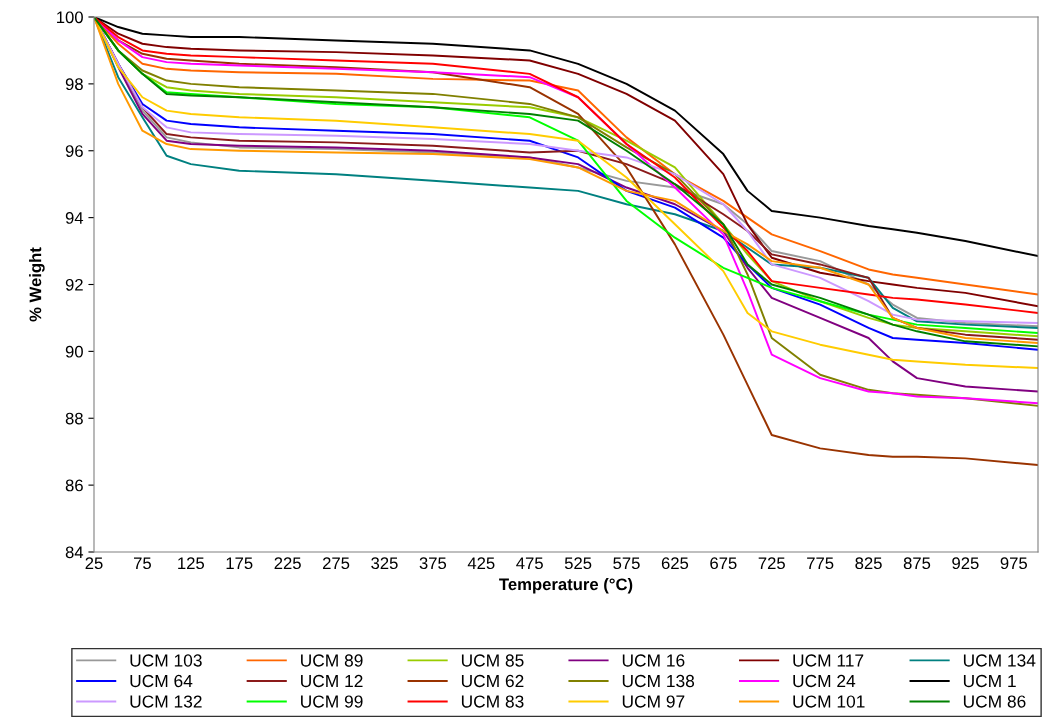  I want to click on x-tick-label: 525, so click(578, 563).